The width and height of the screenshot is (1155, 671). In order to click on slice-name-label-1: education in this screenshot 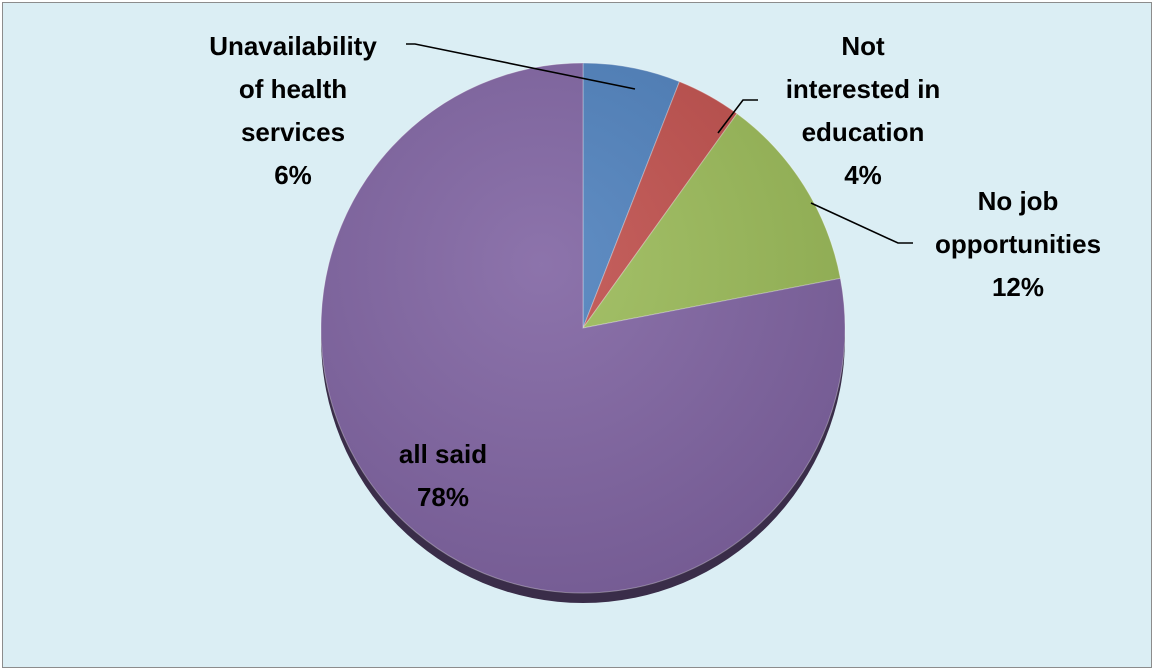, I will do `click(863, 132)`.